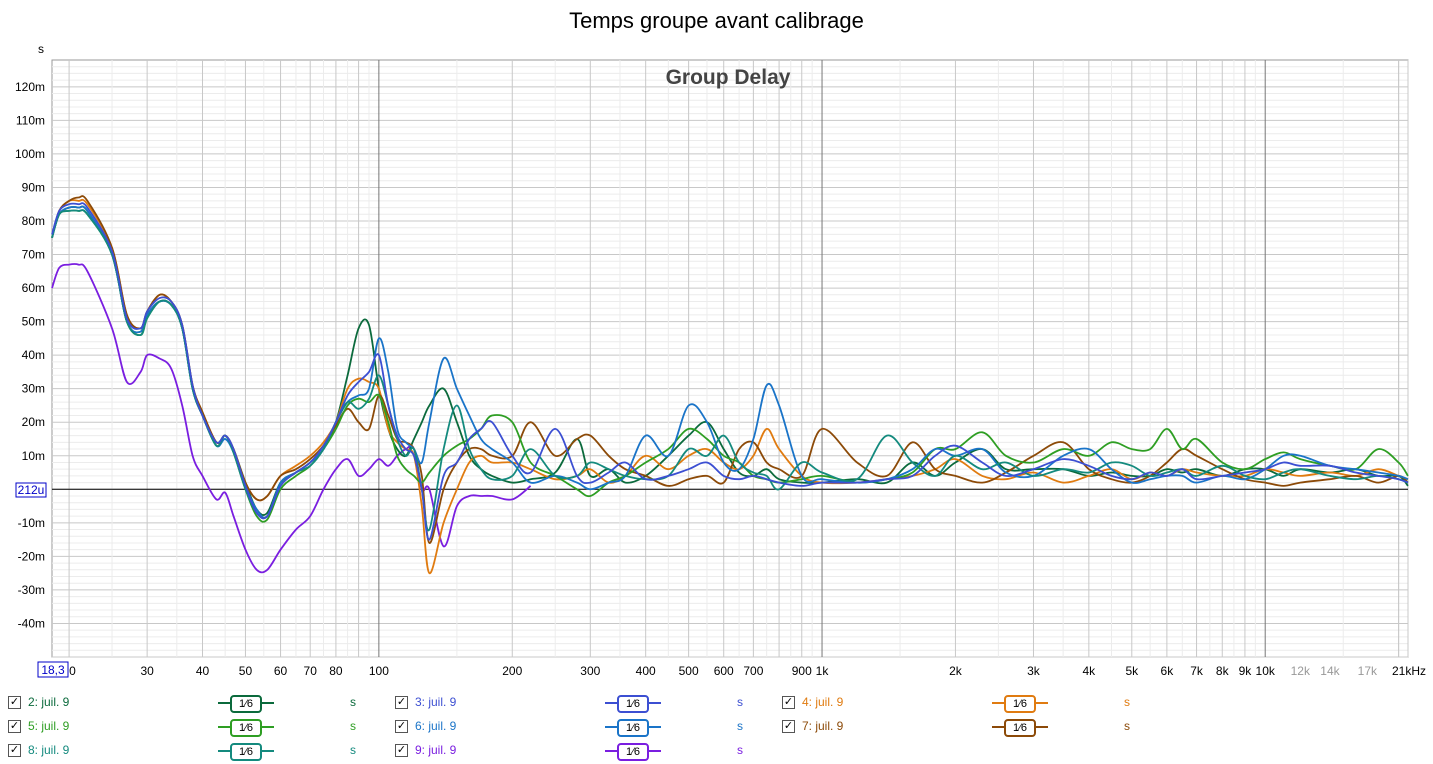  What do you see at coordinates (30, 120) in the screenshot?
I see `y-tick-label: 110m` at bounding box center [30, 120].